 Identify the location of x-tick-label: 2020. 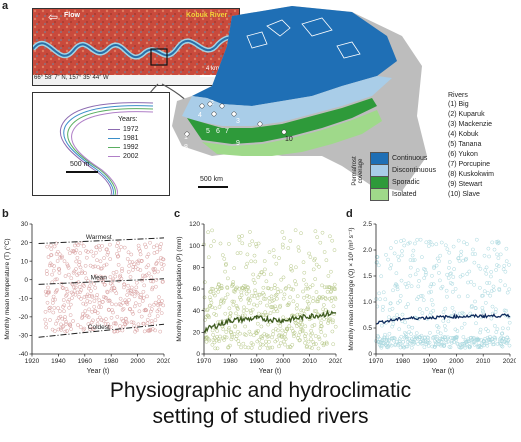
(163, 361).